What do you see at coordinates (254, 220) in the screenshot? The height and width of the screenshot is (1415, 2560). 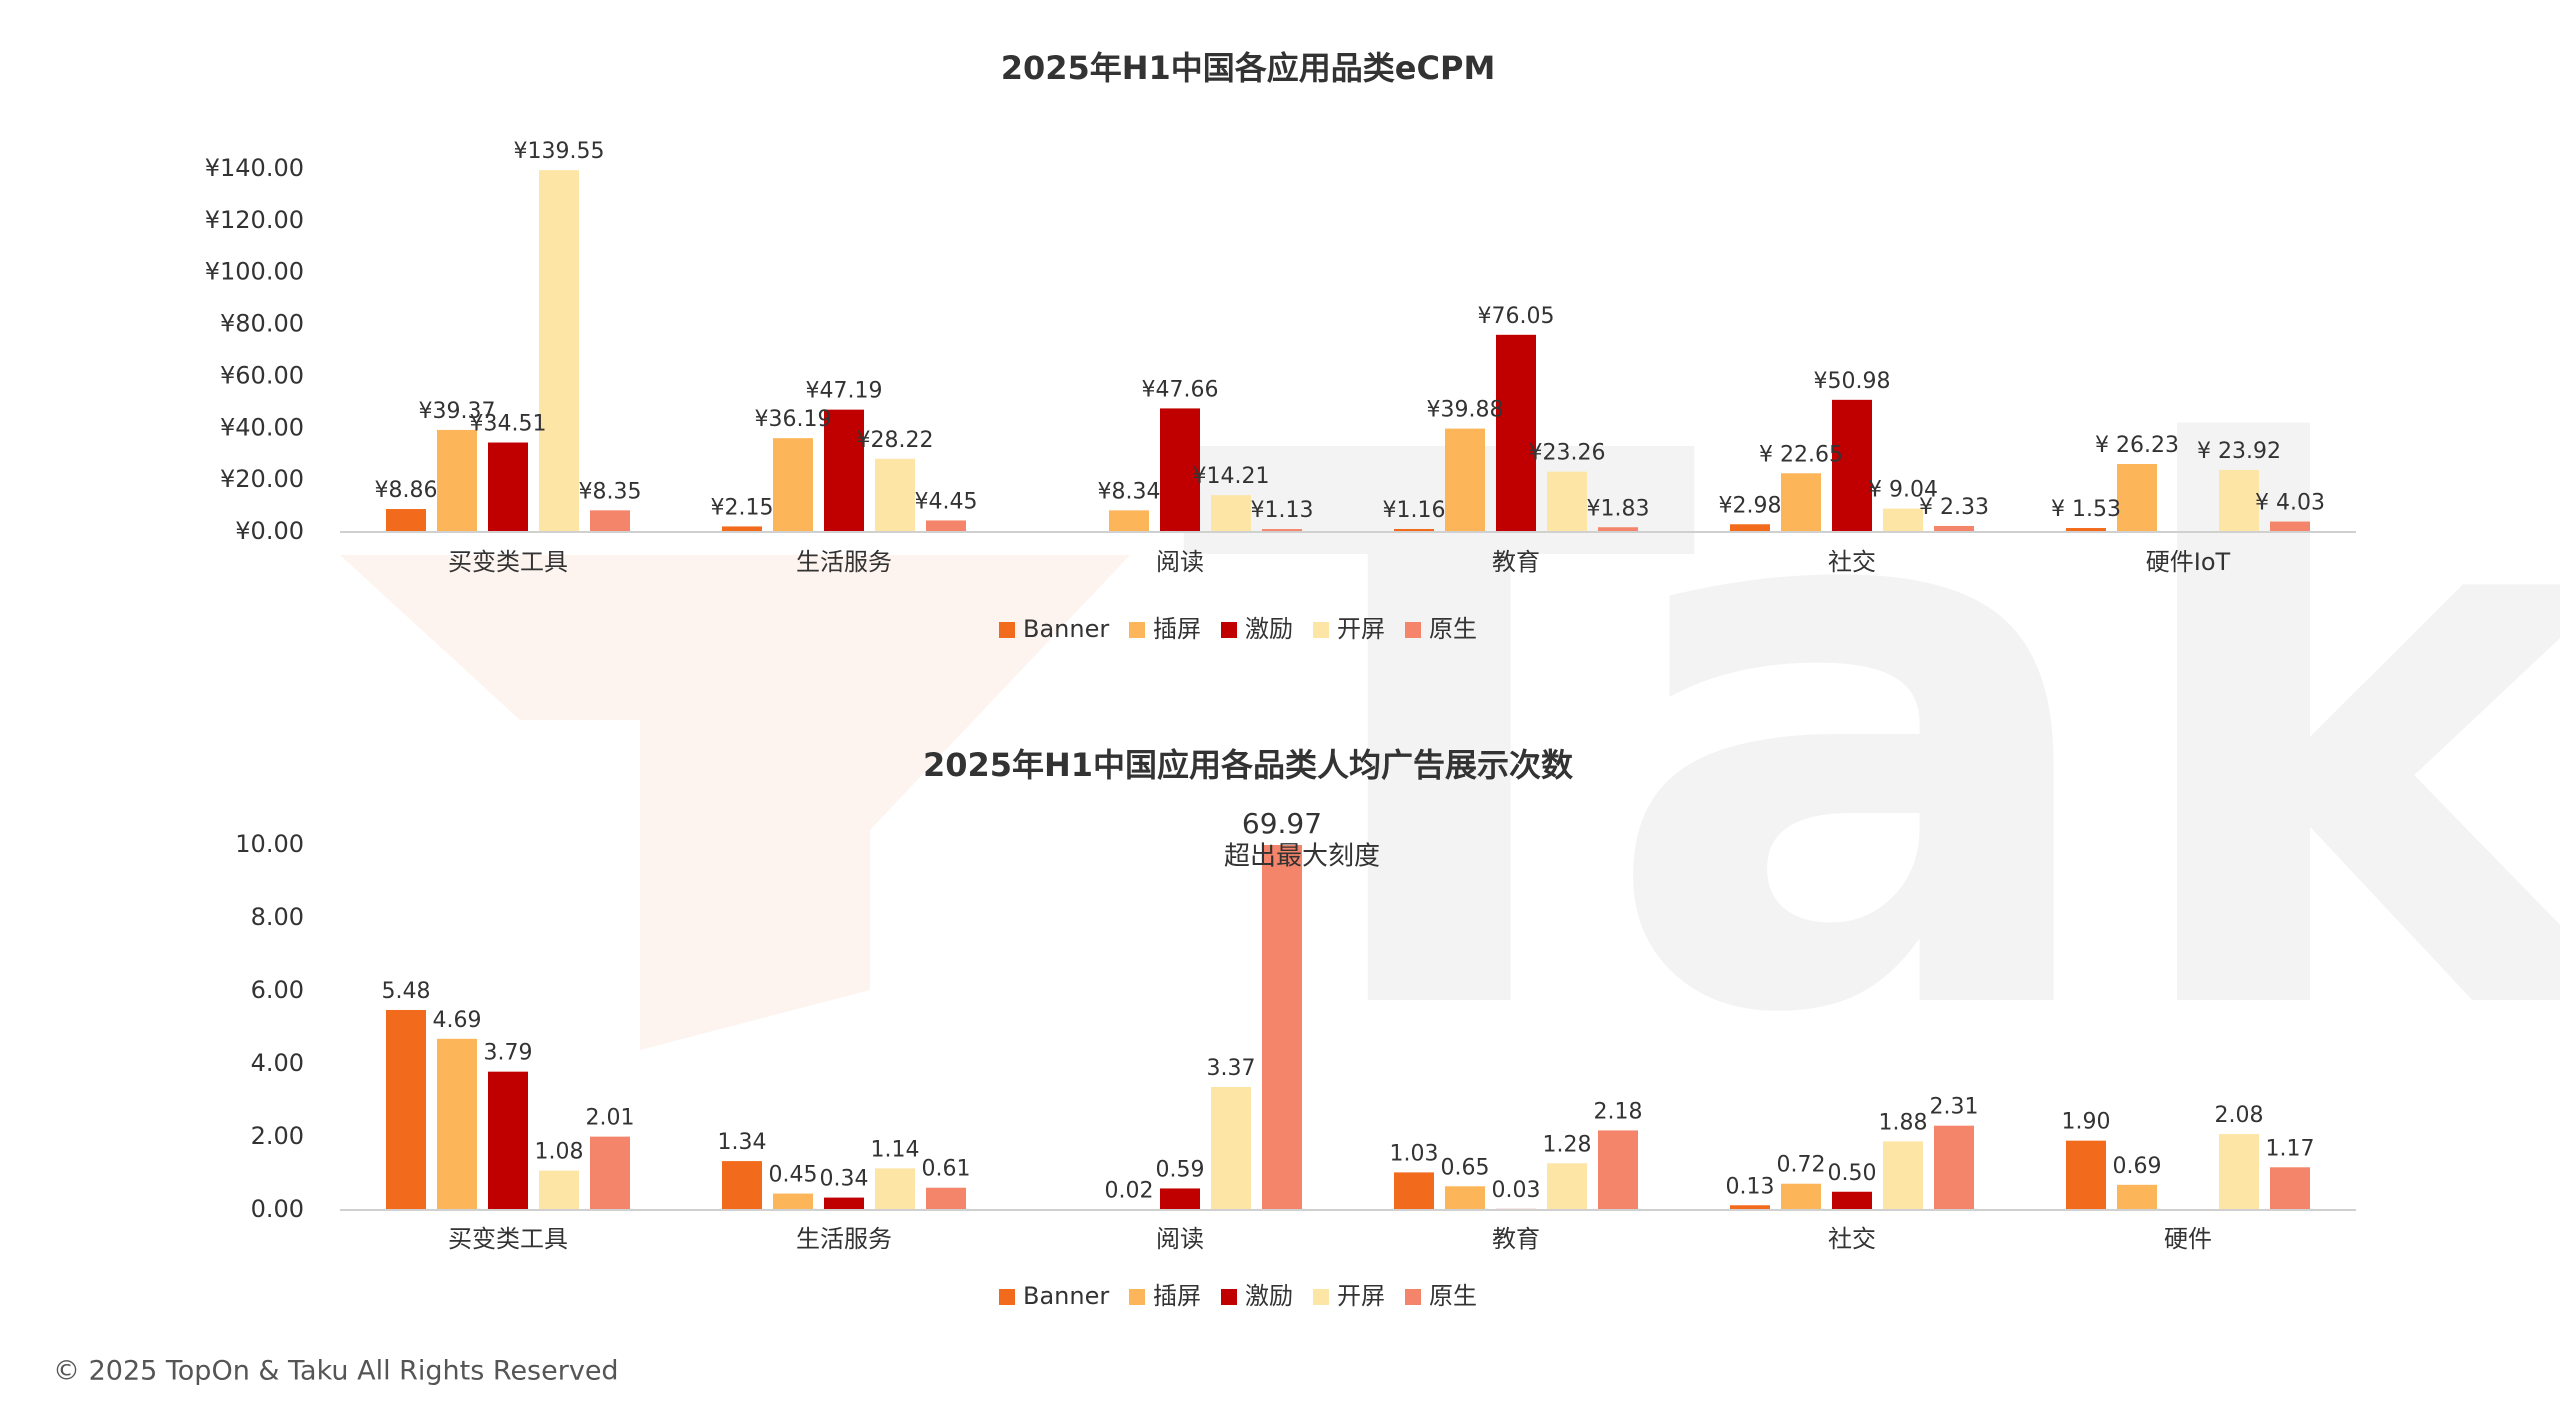 I see `y-tick-label: ¥120.00` at bounding box center [254, 220].